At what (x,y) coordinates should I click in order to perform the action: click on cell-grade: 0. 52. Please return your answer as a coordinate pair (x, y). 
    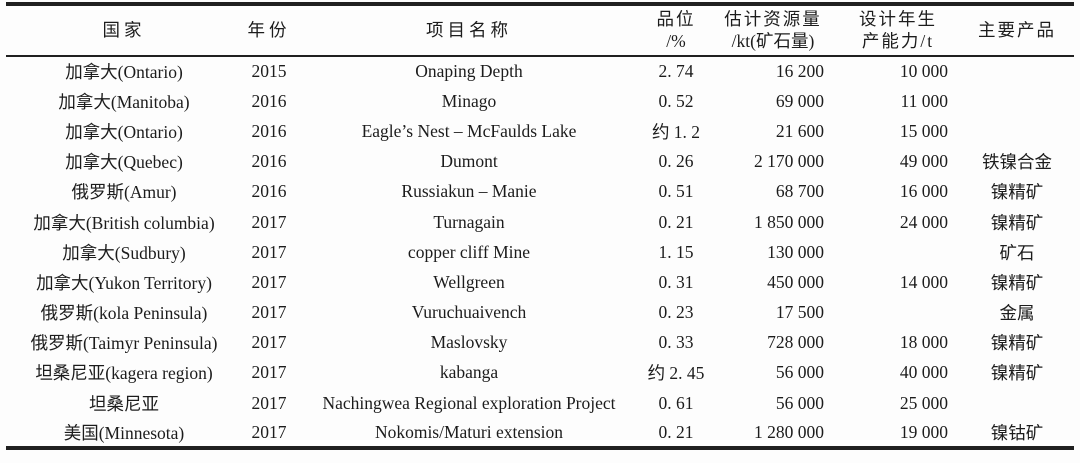
    Looking at the image, I should click on (676, 100).